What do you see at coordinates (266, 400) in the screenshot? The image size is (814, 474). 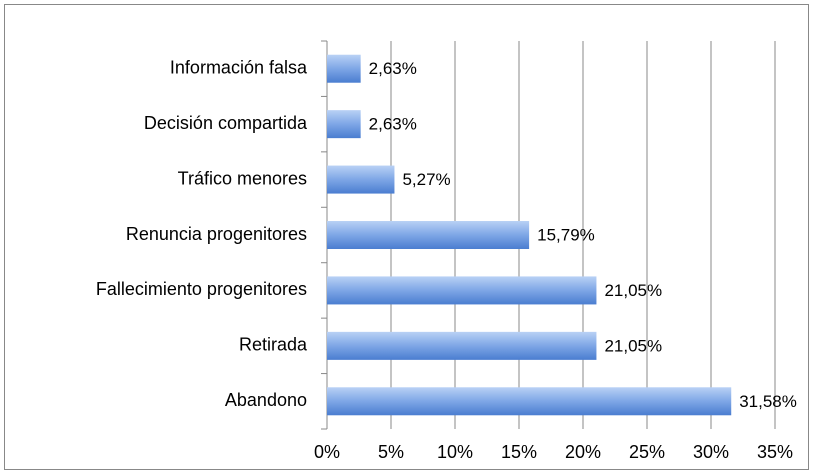 I see `y-tick-label: Abandono` at bounding box center [266, 400].